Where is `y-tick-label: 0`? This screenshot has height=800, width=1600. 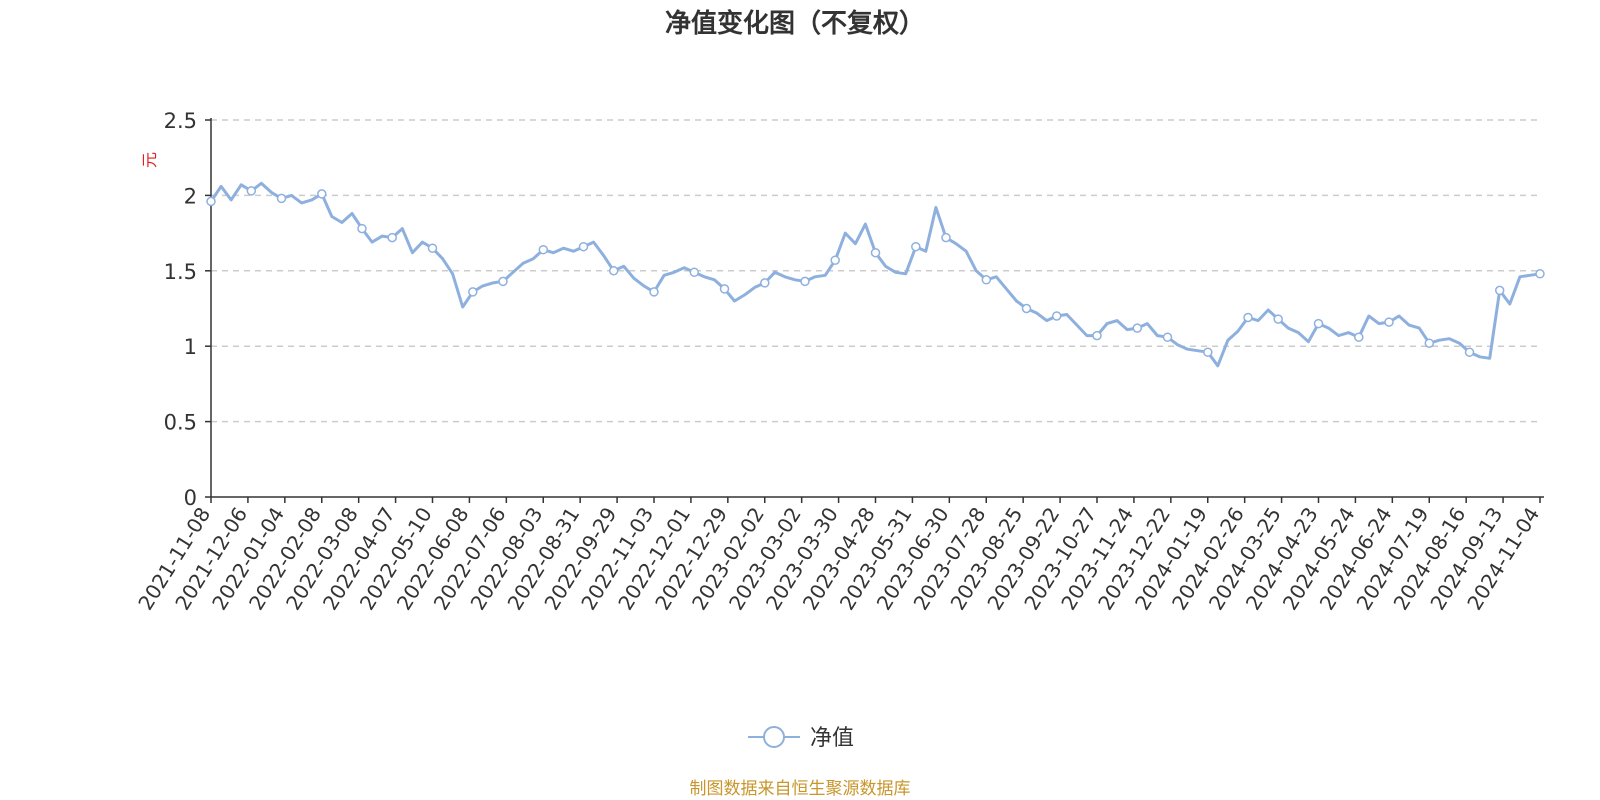
y-tick-label: 0 is located at coordinates (190, 498).